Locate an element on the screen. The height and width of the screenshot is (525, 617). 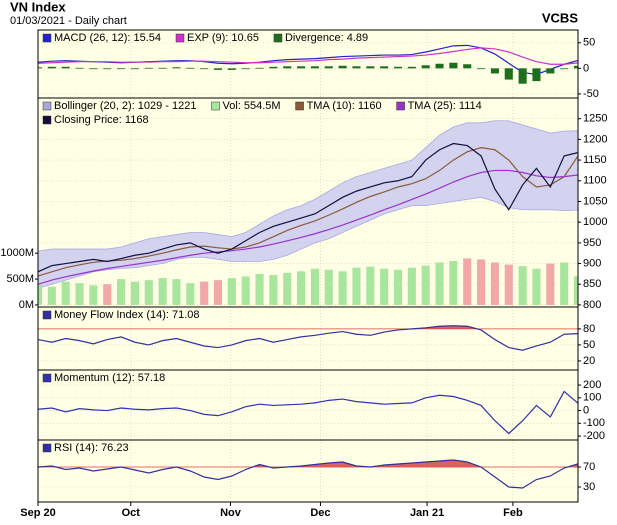
legend-label: Bollinger (20, 2): 1029 - 1221 is located at coordinates (125, 106).